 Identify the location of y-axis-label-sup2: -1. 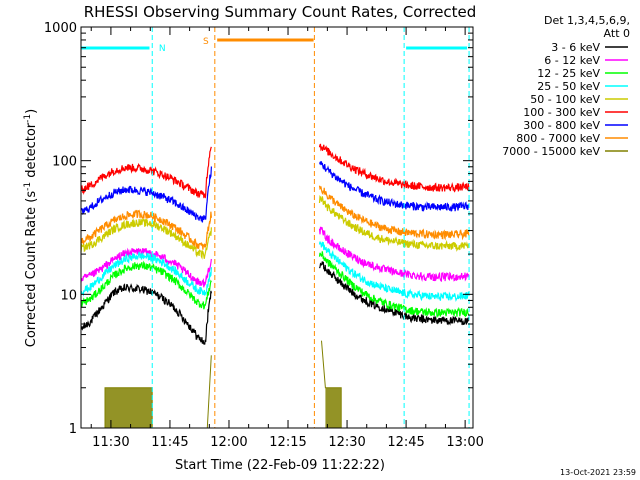
(28, 118).